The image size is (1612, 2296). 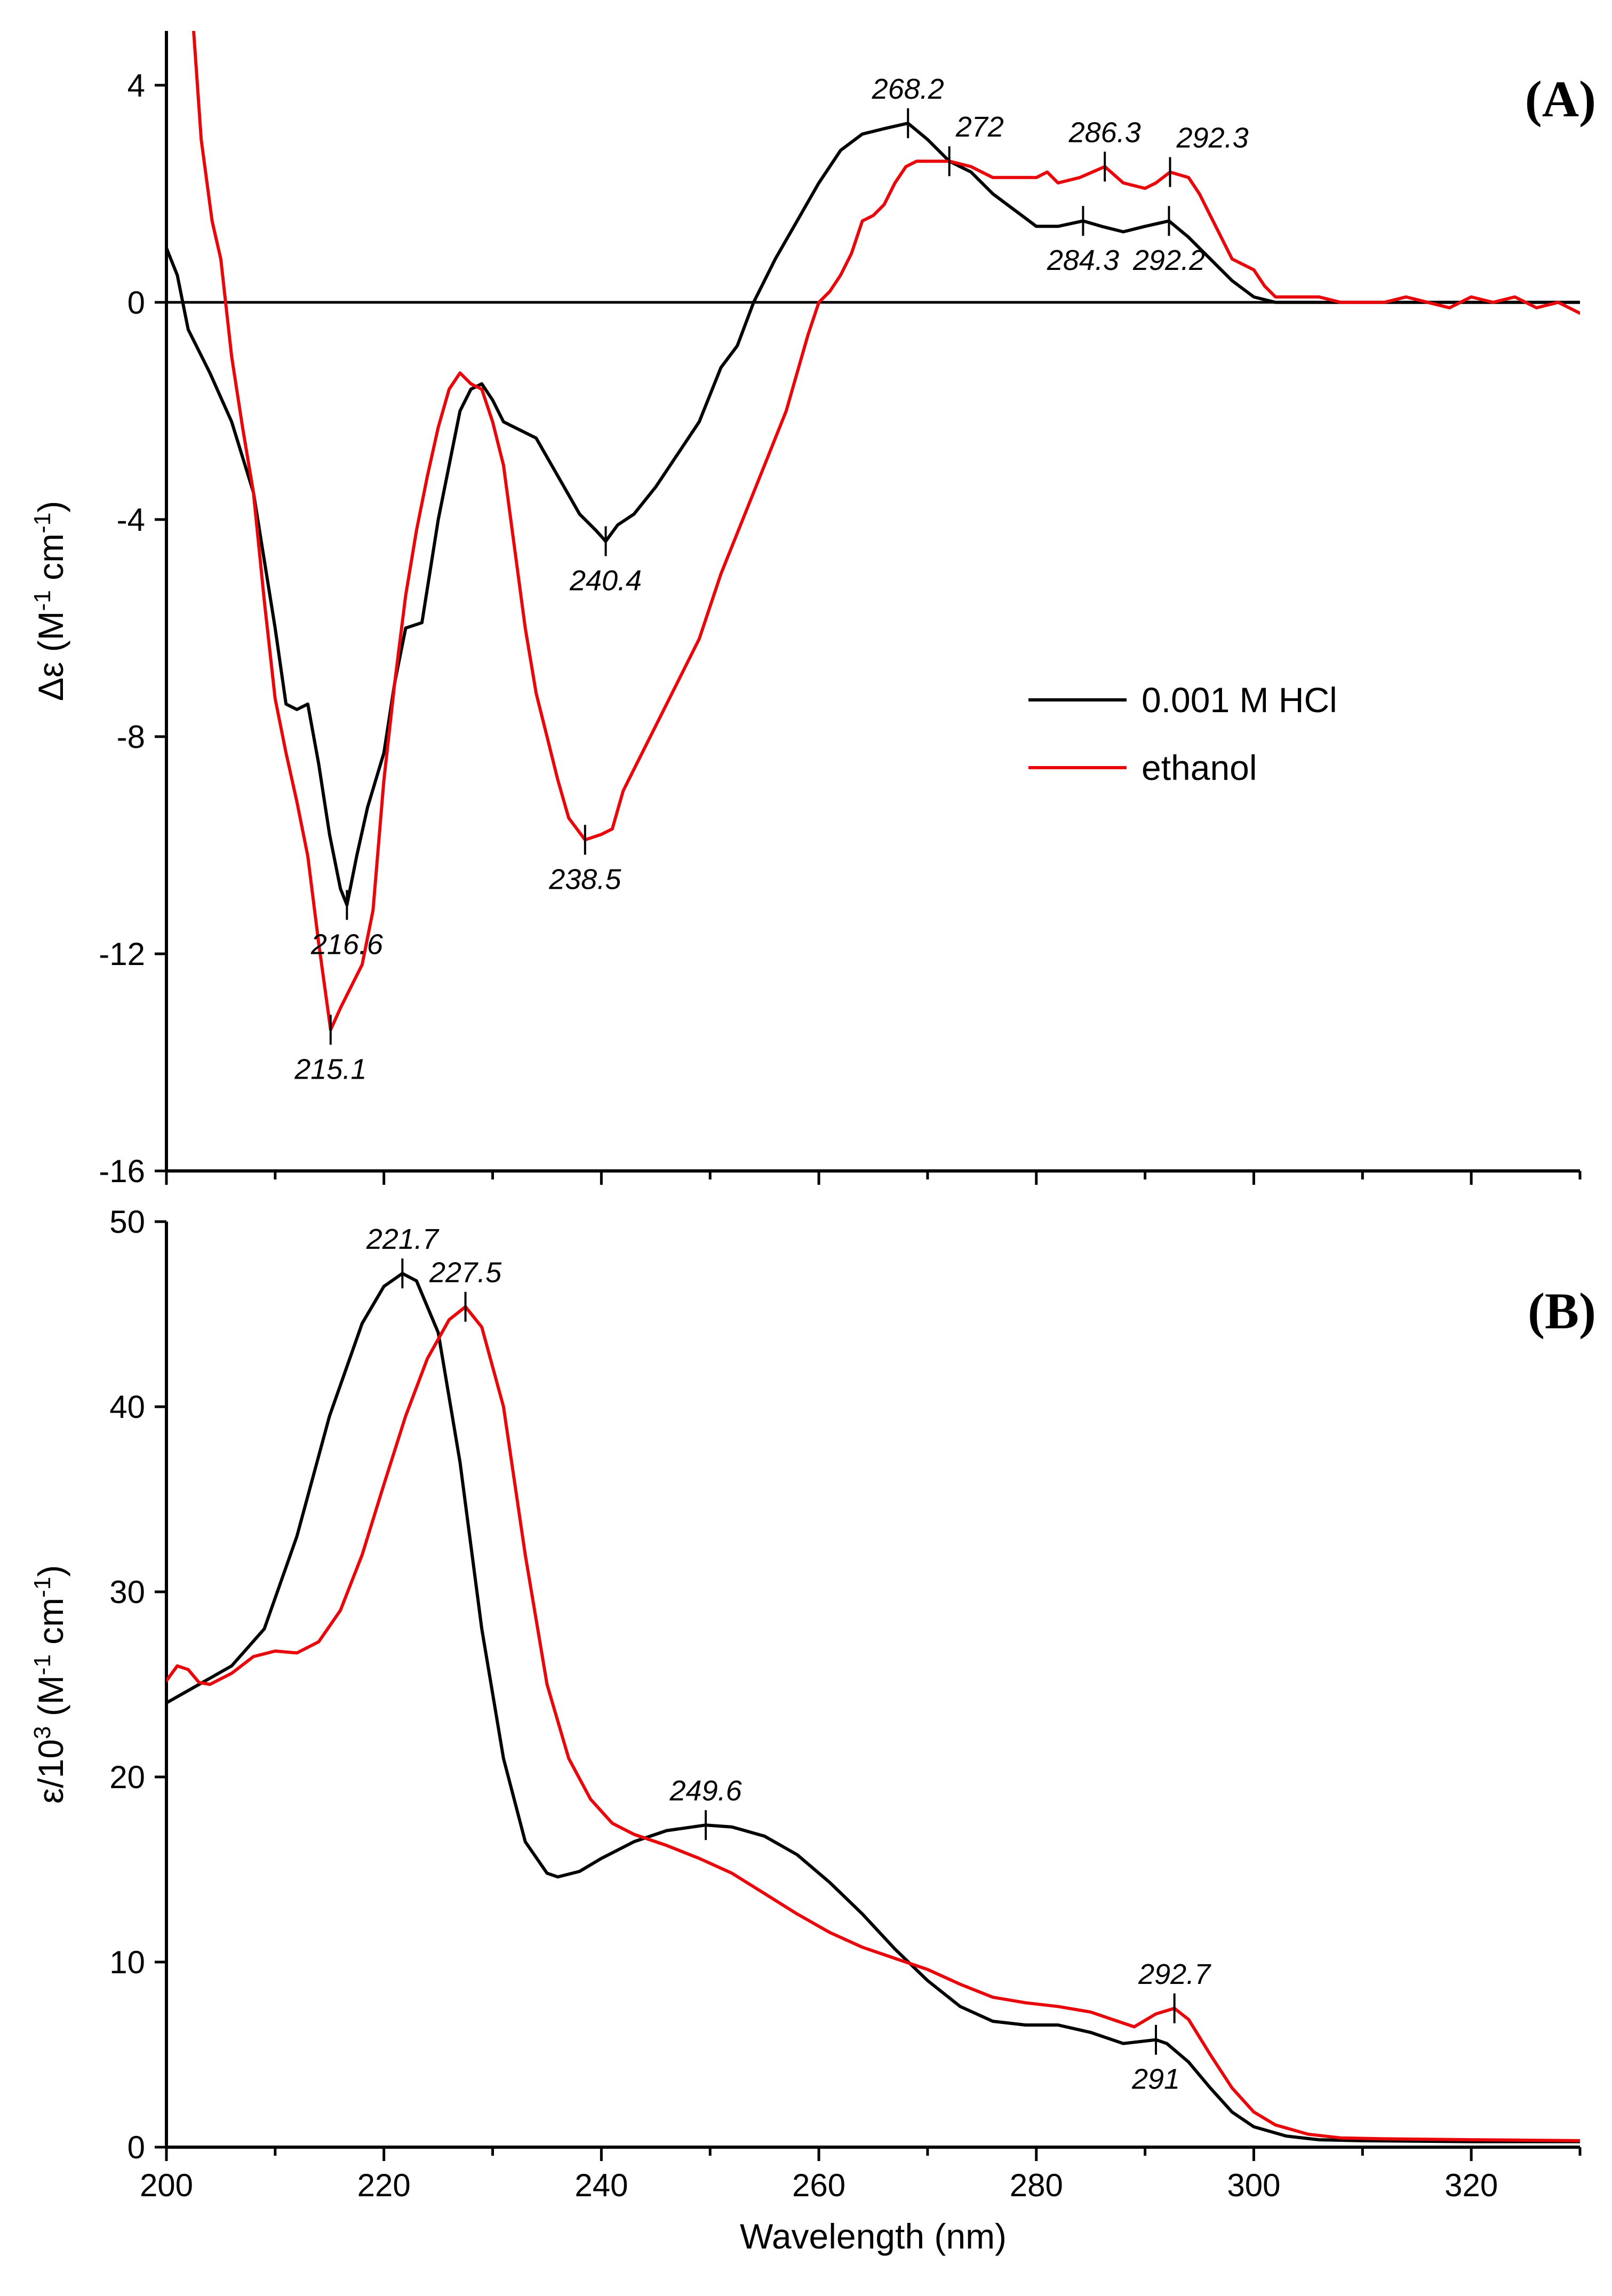 I want to click on peak-label: 249.6, so click(x=706, y=1791).